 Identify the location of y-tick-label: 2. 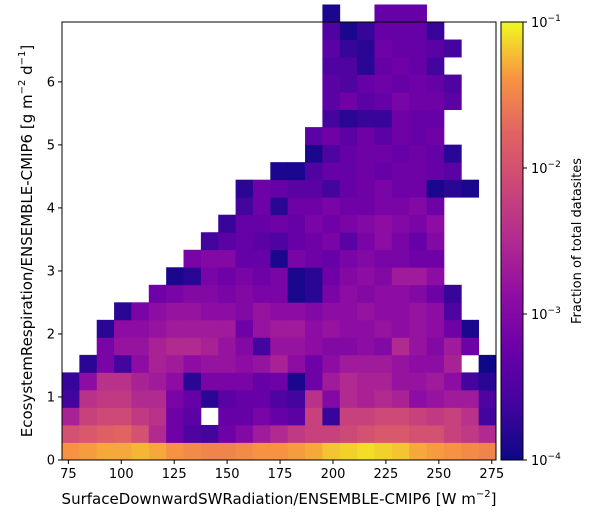
(51, 334).